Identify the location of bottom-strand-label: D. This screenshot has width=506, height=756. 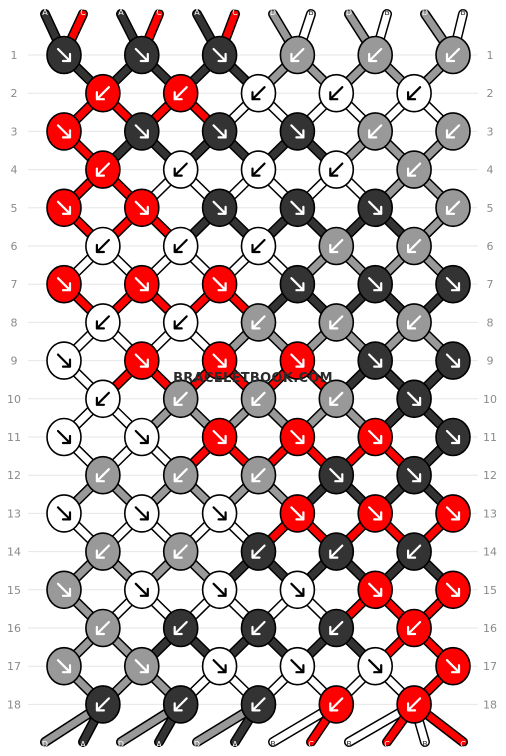
(121, 744).